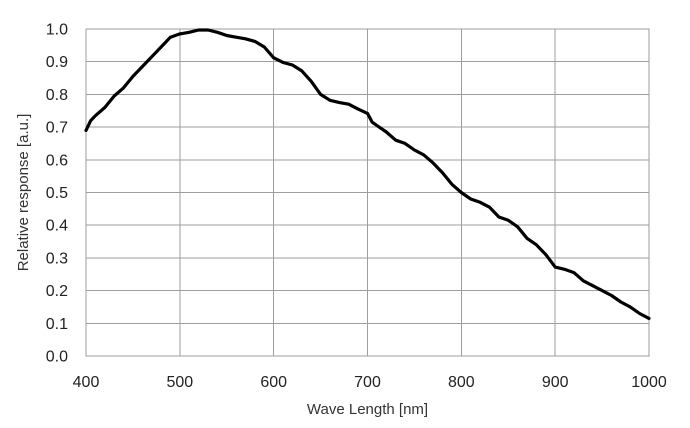 The height and width of the screenshot is (428, 690). I want to click on y-tick-label: 0.5, so click(57, 193).